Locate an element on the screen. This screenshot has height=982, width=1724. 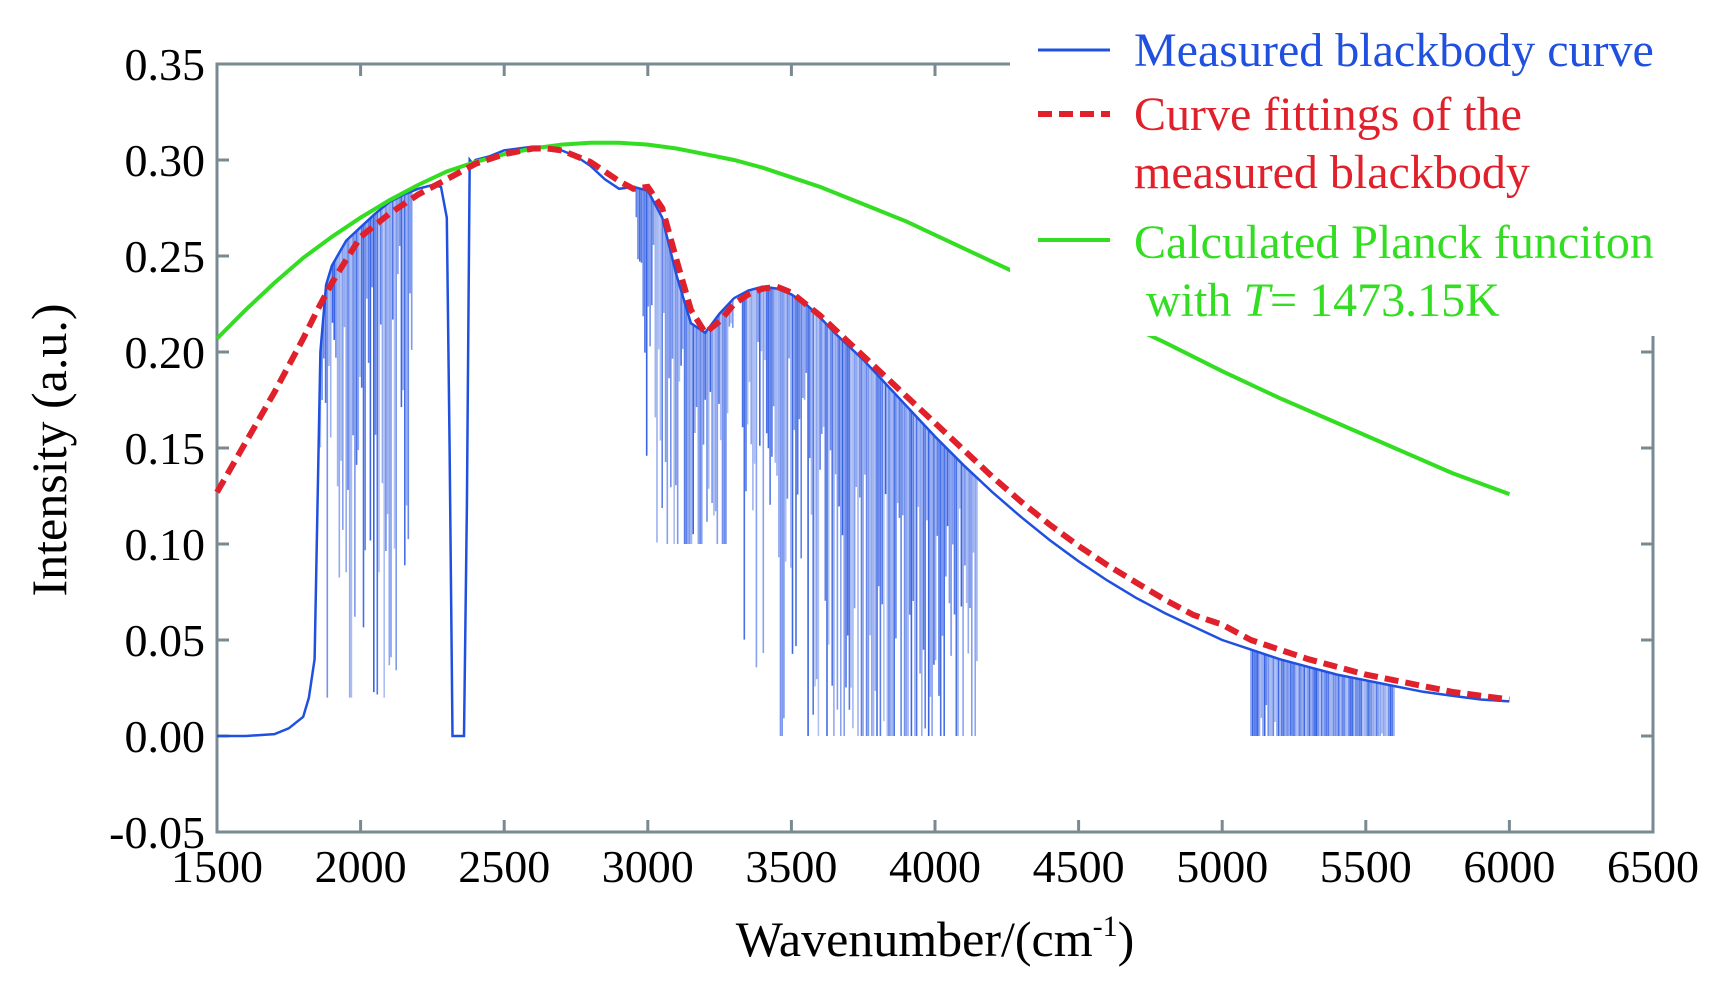
y-tick-label: 0.05 is located at coordinates (165, 640).